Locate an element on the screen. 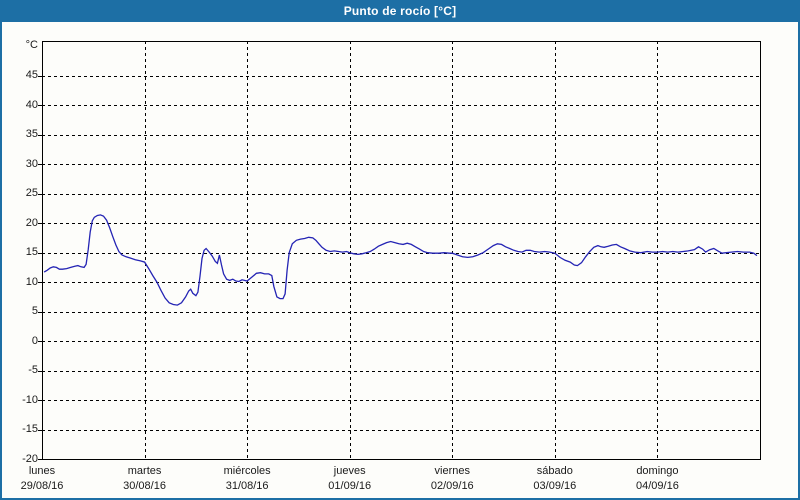 This screenshot has height=500, width=800. y-axis-tick-label: -15 is located at coordinates (30, 429).